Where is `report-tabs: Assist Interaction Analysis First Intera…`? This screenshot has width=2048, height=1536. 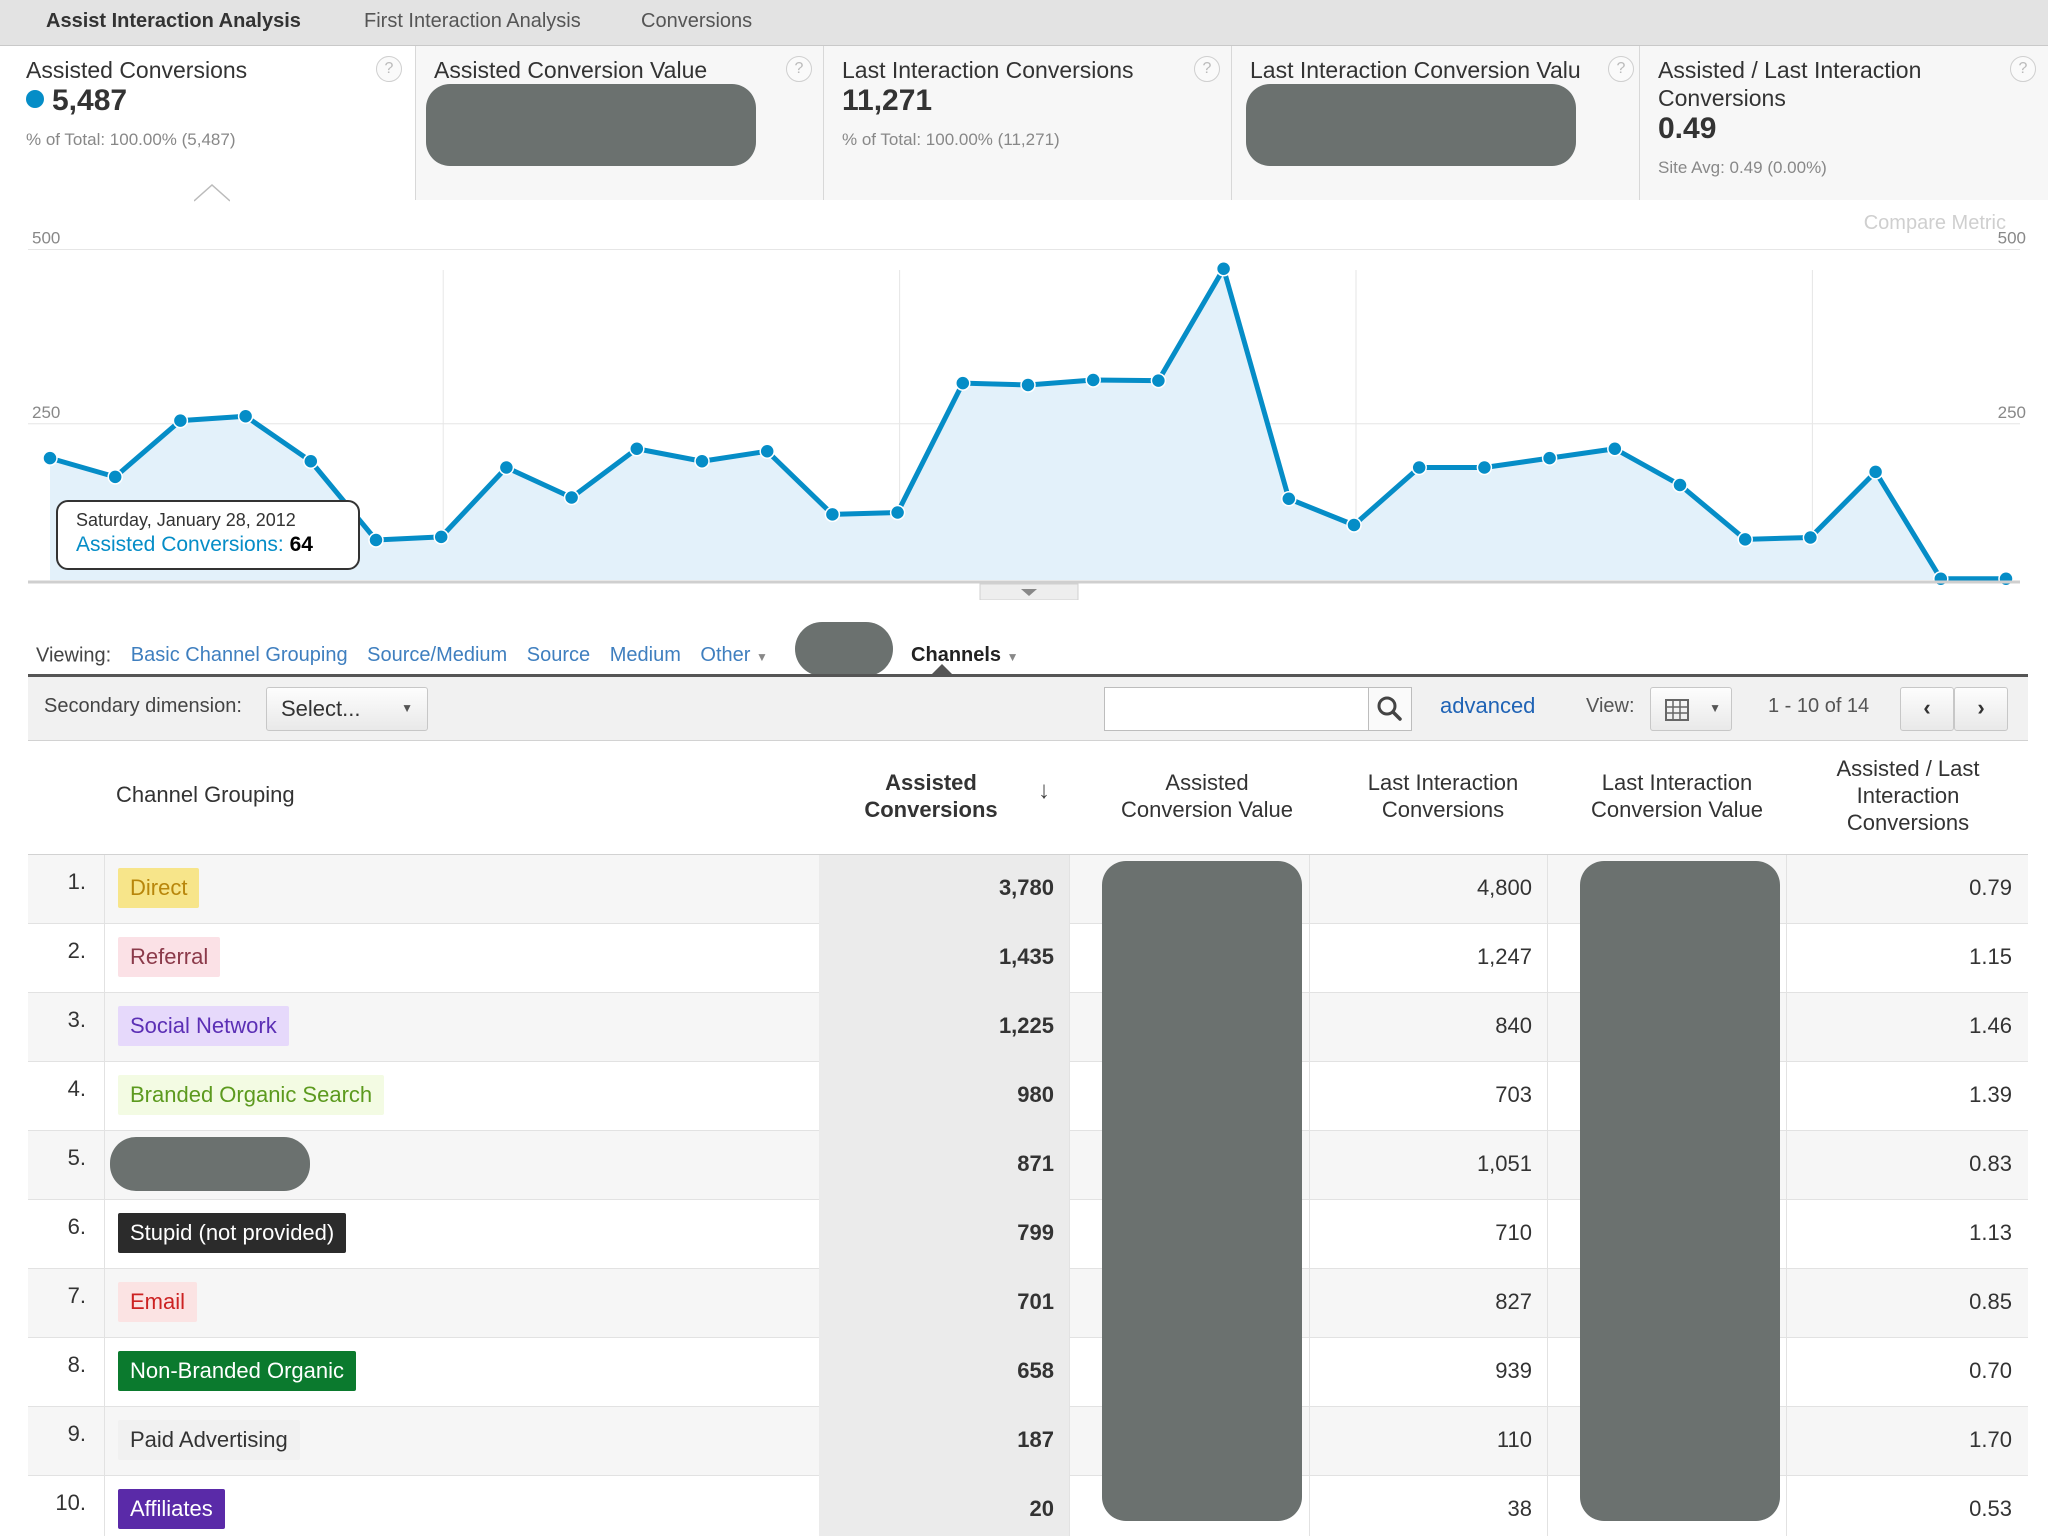
report-tabs: Assist Interaction Analysis First Intera… is located at coordinates (1024, 23).